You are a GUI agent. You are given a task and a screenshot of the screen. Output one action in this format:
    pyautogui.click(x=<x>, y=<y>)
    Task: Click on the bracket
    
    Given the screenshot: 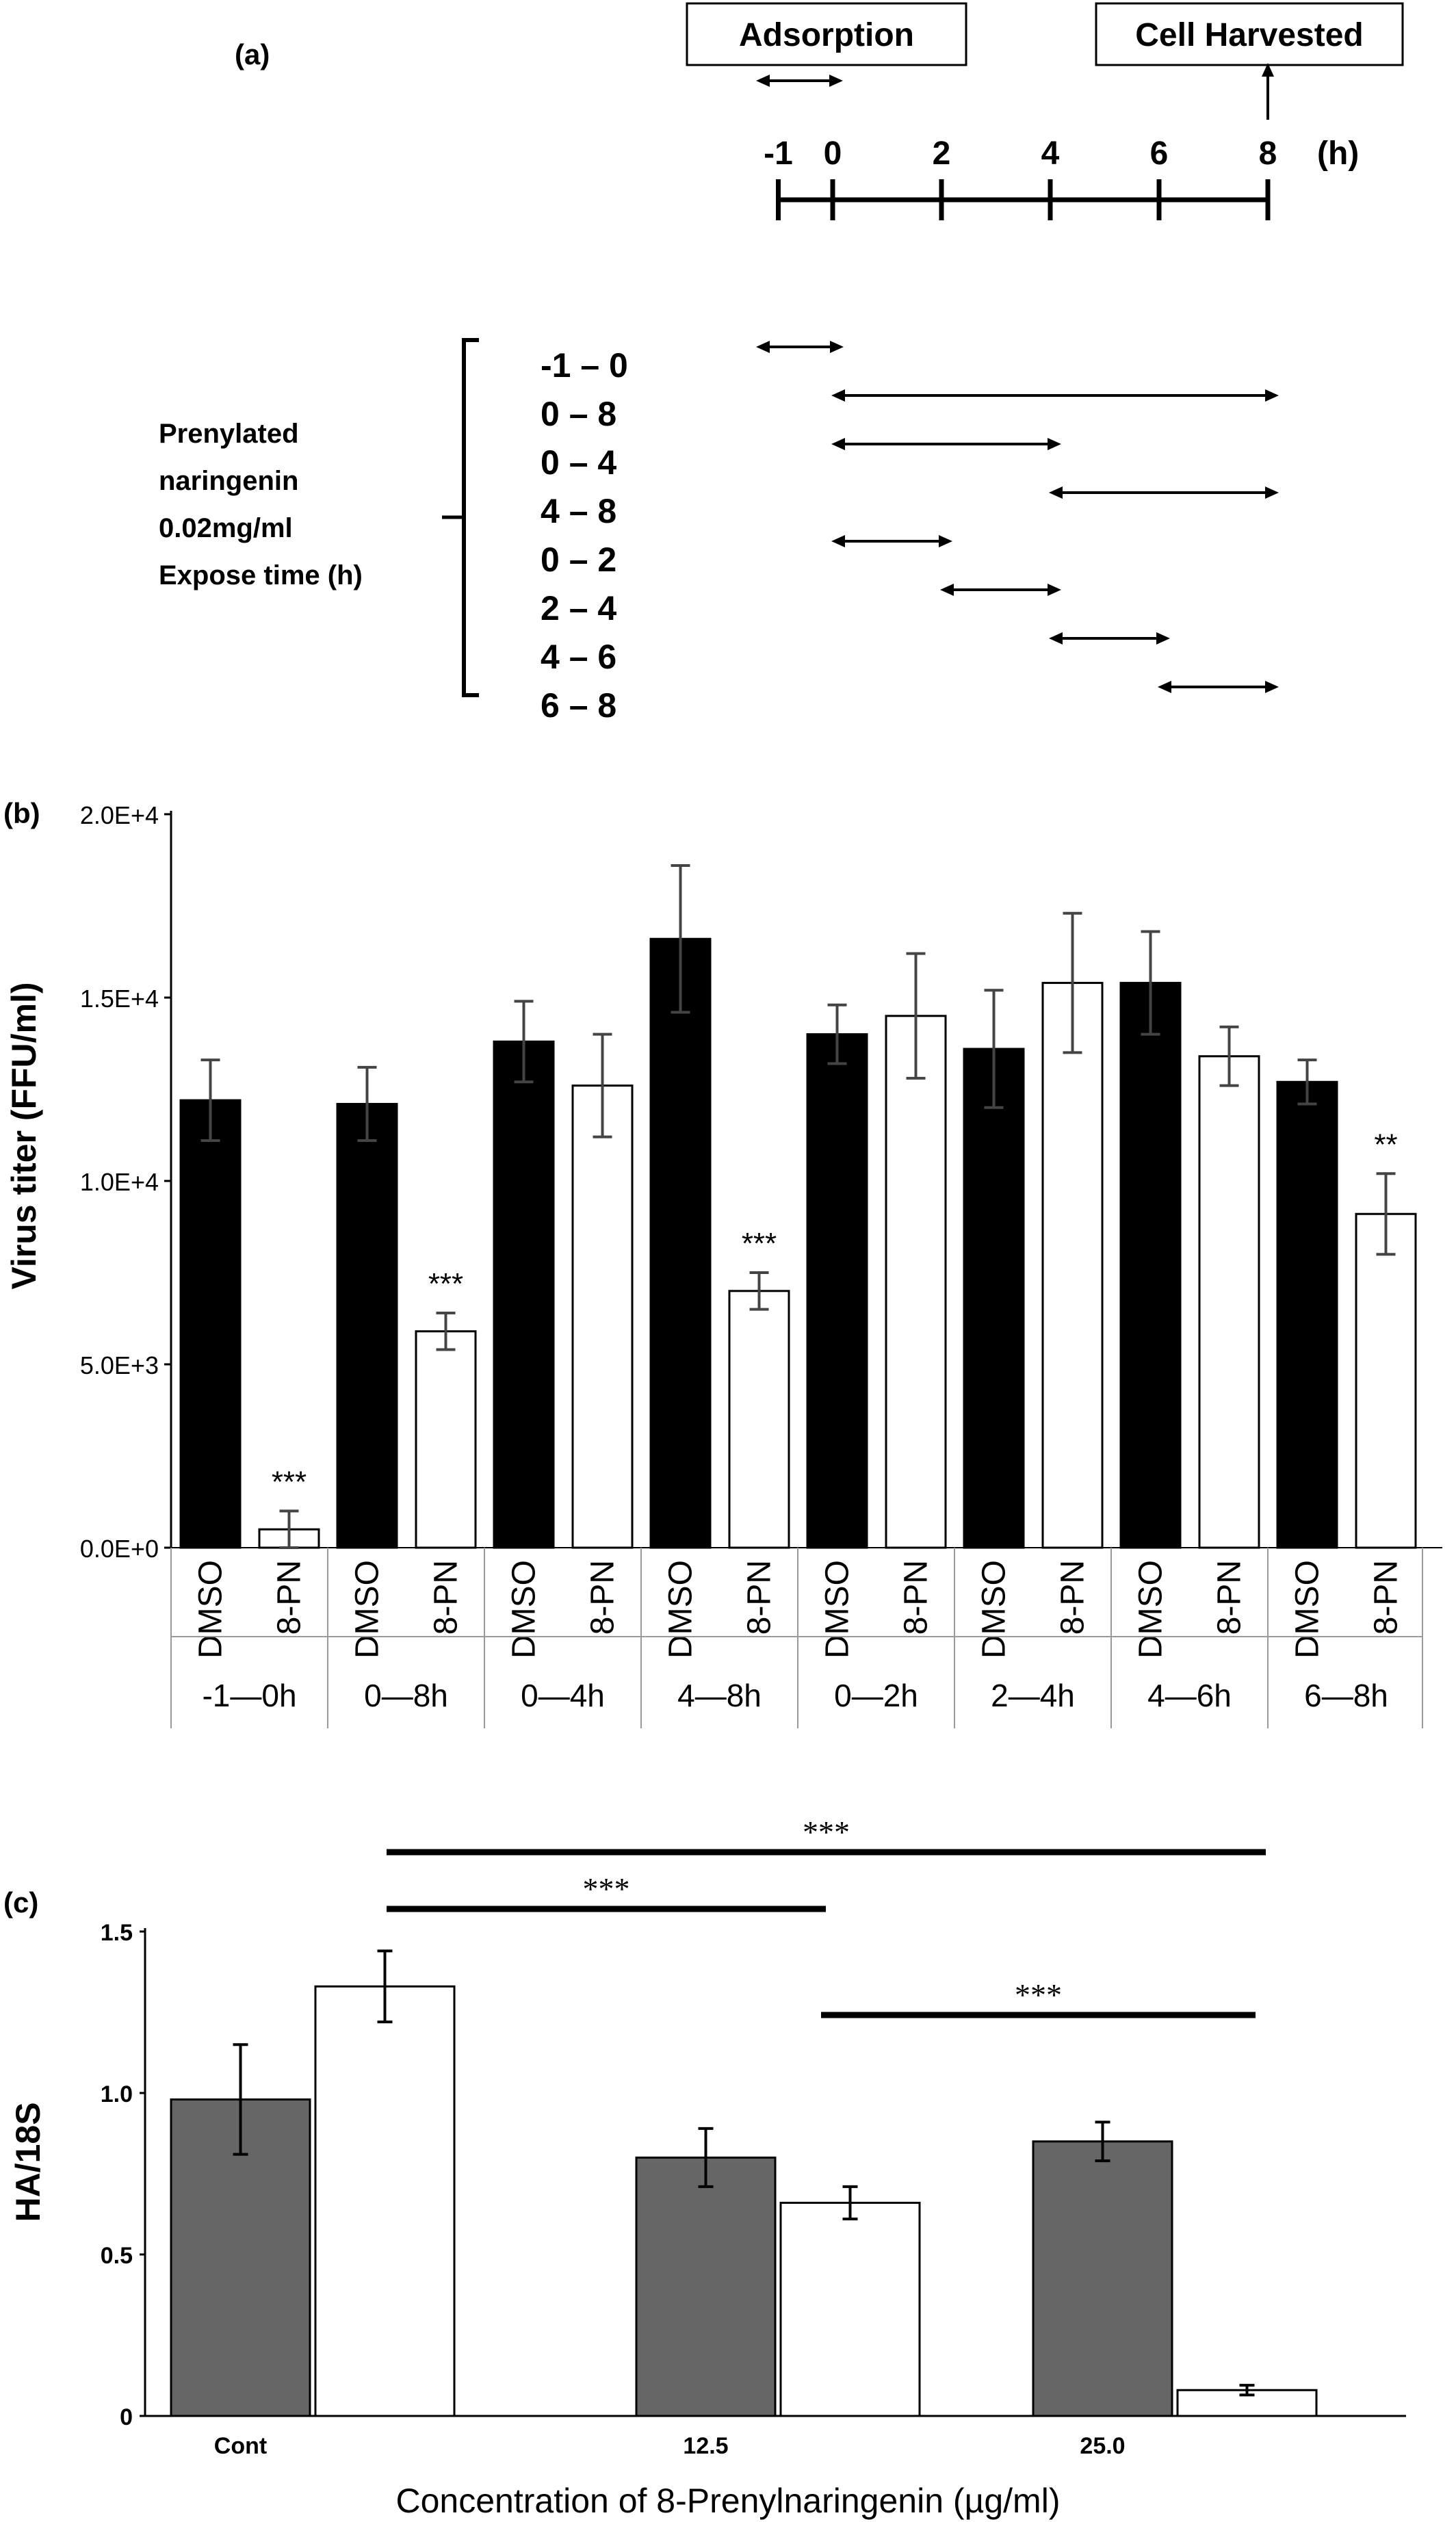 What is the action you would take?
    pyautogui.click(x=470, y=517)
    